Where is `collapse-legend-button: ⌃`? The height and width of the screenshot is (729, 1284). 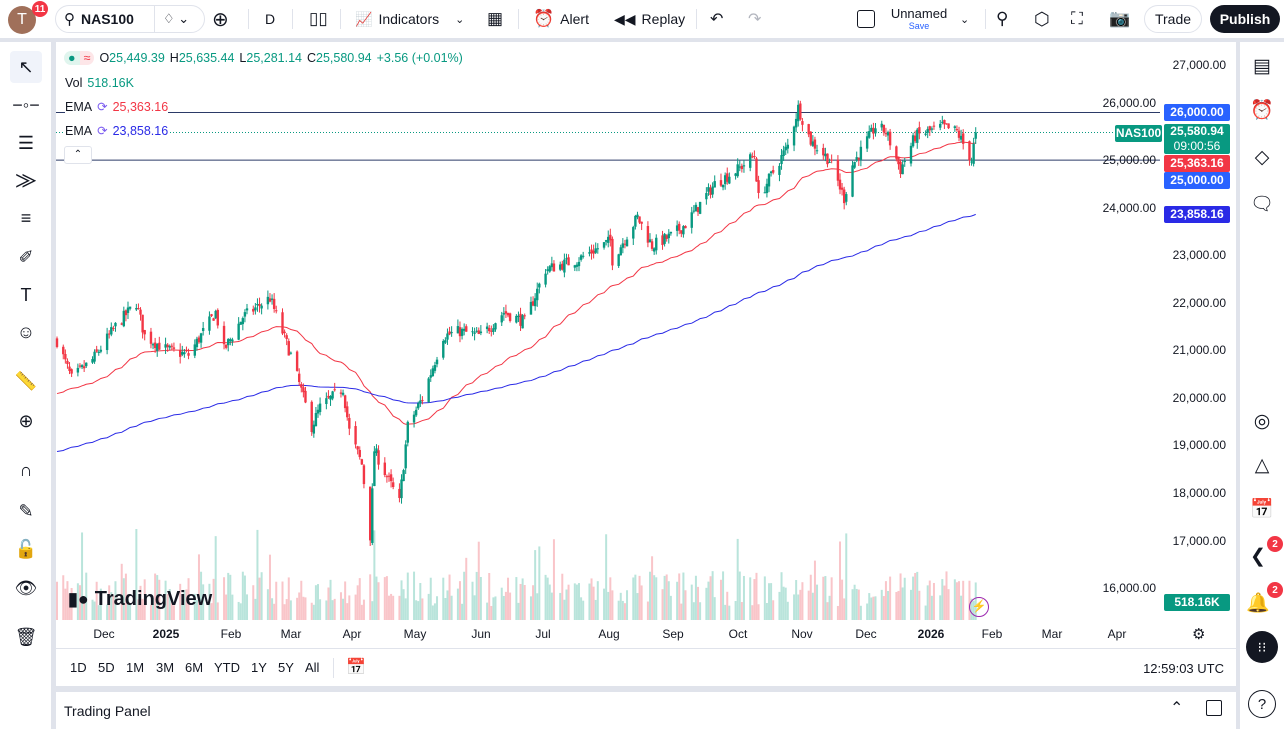 collapse-legend-button: ⌃ is located at coordinates (78, 155).